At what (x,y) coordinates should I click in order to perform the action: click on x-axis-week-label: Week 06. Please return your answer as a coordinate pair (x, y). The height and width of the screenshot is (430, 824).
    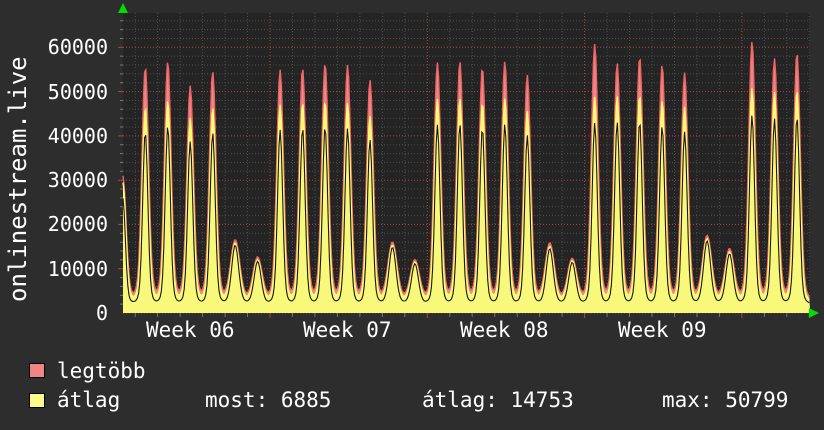
    Looking at the image, I should click on (190, 330).